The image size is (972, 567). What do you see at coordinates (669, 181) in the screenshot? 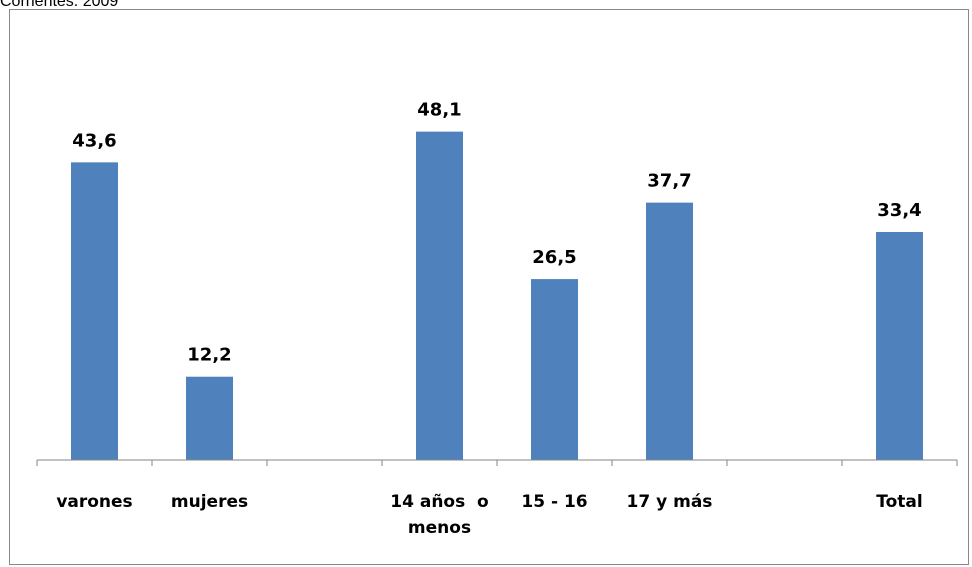
I see `data-label: 37,7` at bounding box center [669, 181].